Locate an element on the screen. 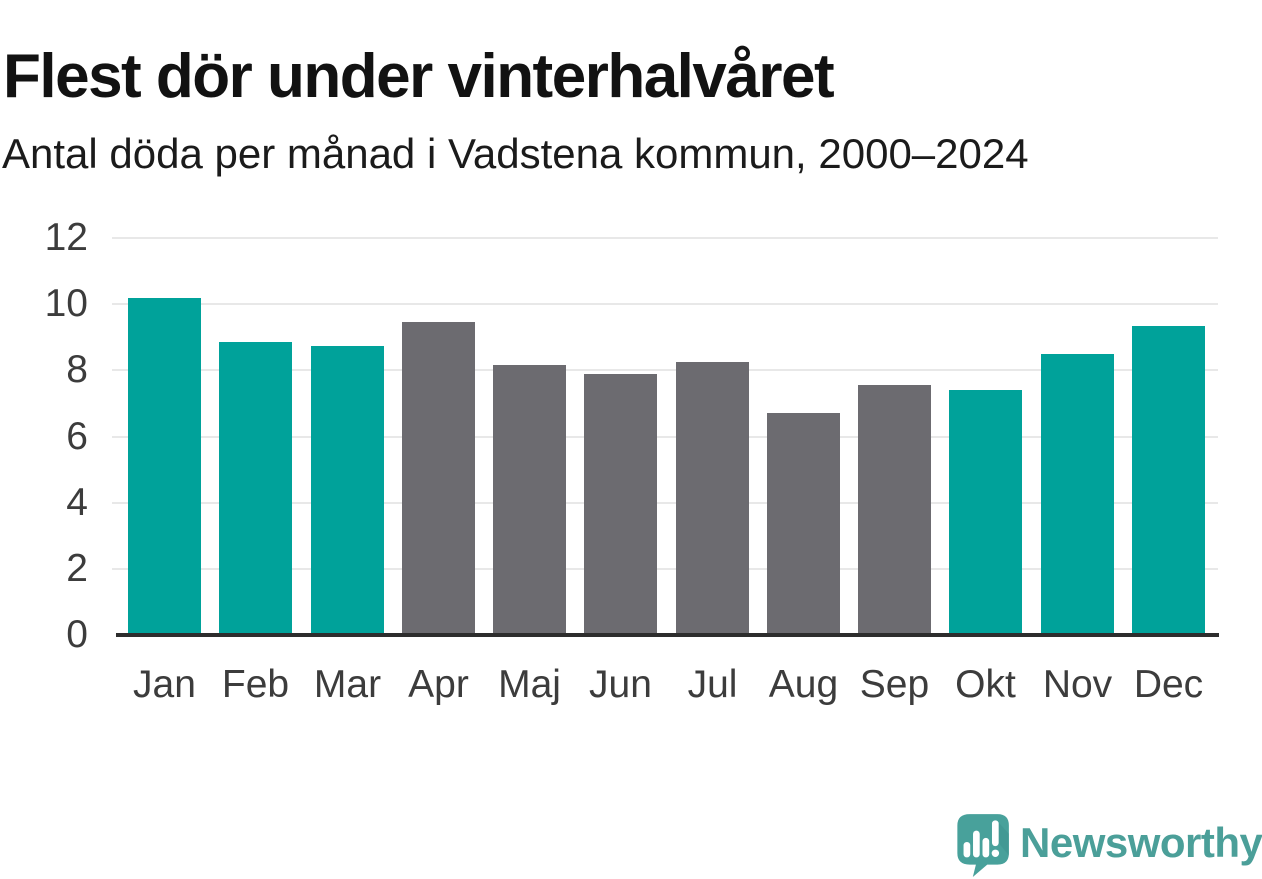 This screenshot has height=879, width=1262. x-axis-label-sep: Sep is located at coordinates (894, 684).